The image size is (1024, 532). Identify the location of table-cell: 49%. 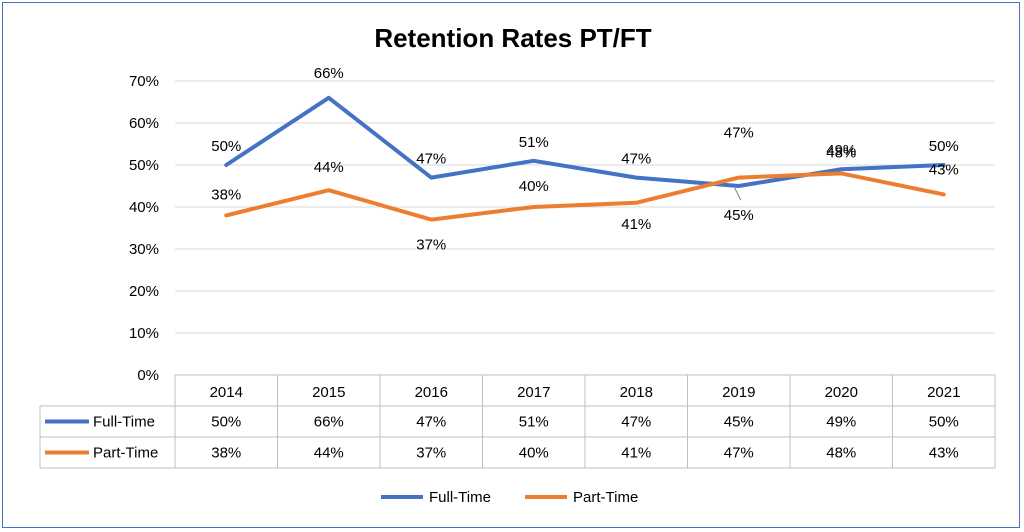
(841, 422).